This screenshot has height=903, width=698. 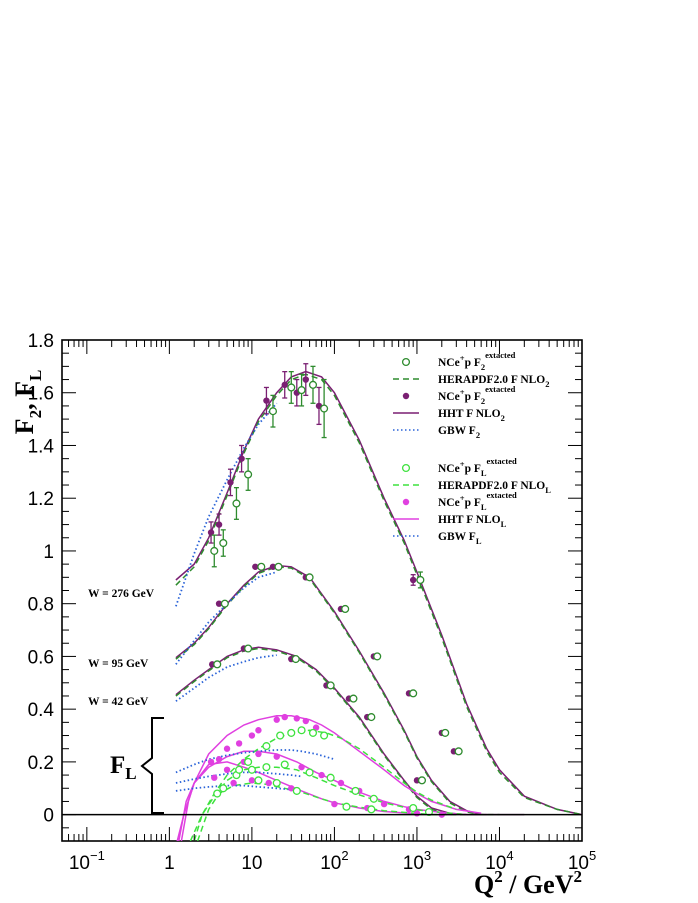 I want to click on x-tick-label: 10³, so click(x=417, y=861).